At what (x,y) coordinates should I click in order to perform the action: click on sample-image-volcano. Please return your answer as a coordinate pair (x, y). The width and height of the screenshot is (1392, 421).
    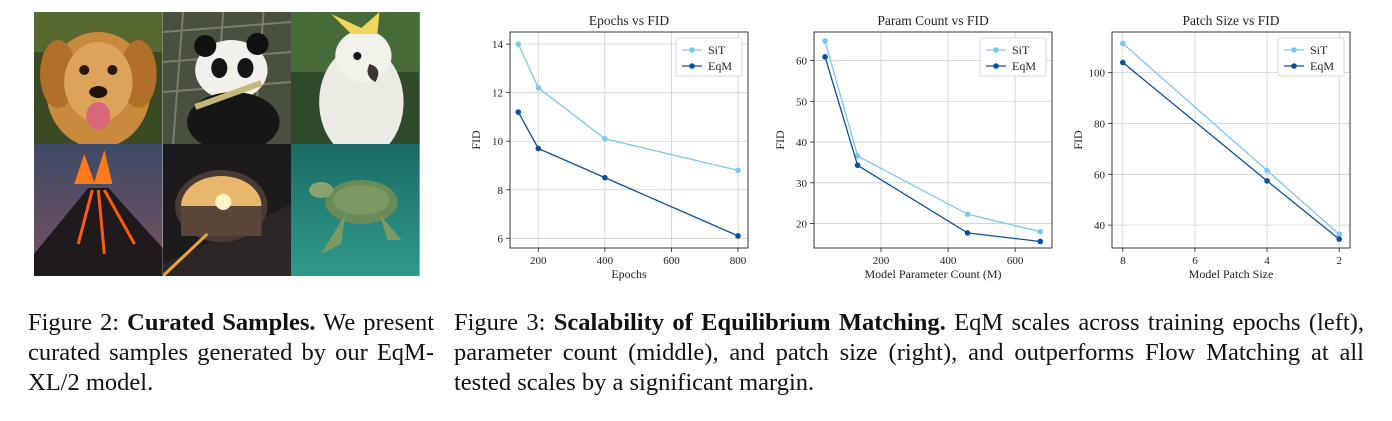
    Looking at the image, I should click on (98, 210).